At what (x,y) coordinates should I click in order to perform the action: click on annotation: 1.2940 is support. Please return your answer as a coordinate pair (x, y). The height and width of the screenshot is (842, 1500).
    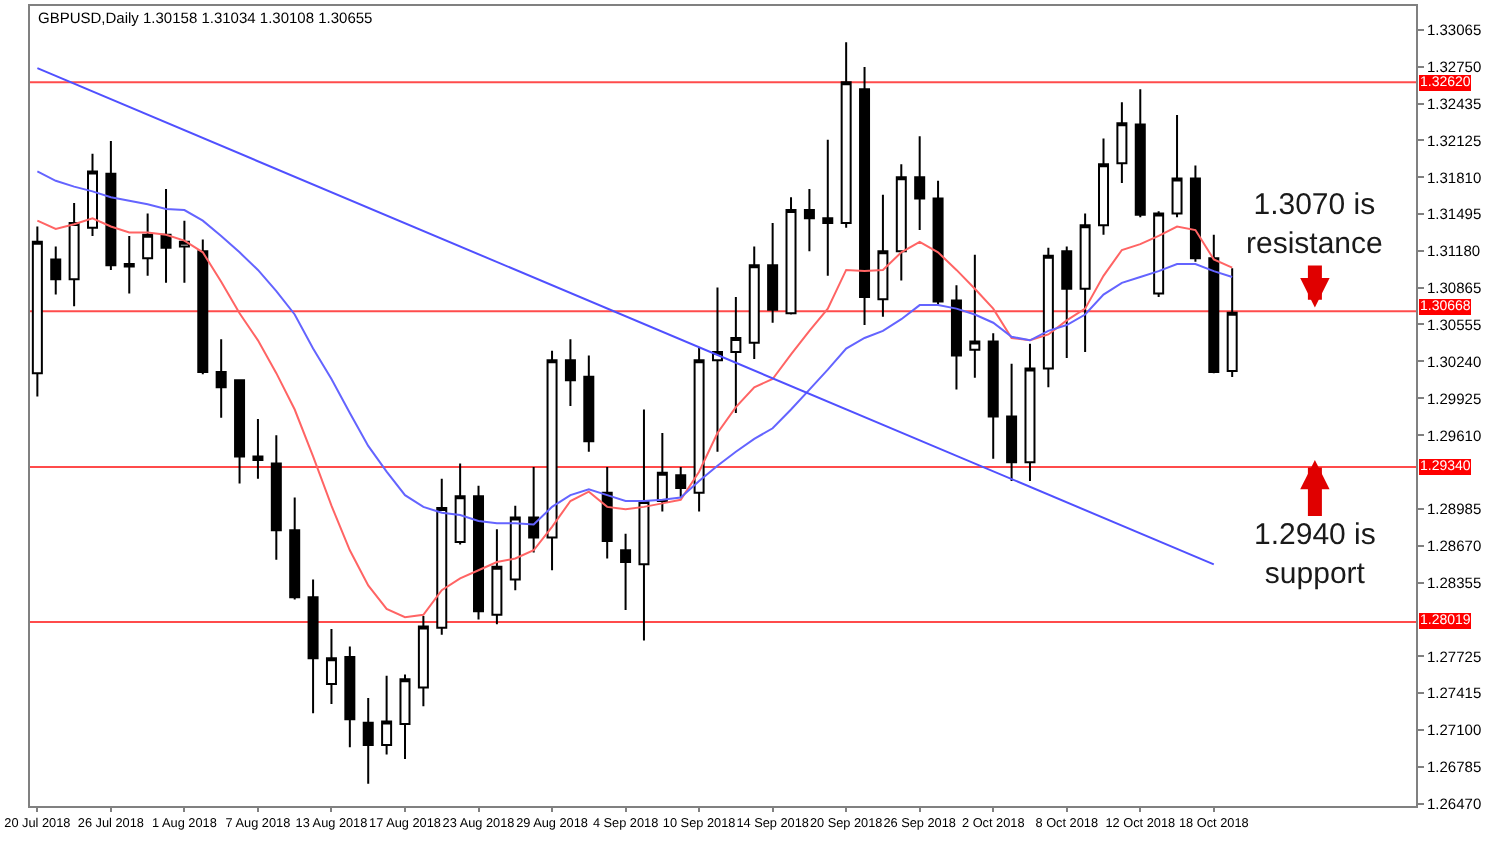
    Looking at the image, I should click on (1315, 554).